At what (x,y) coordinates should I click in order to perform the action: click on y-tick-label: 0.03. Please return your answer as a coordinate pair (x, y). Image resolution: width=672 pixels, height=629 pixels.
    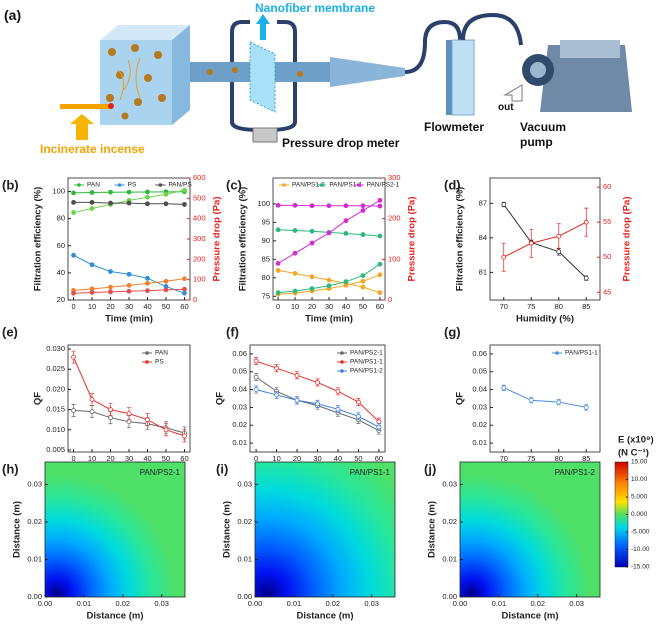
    Looking at the image, I should click on (479, 406).